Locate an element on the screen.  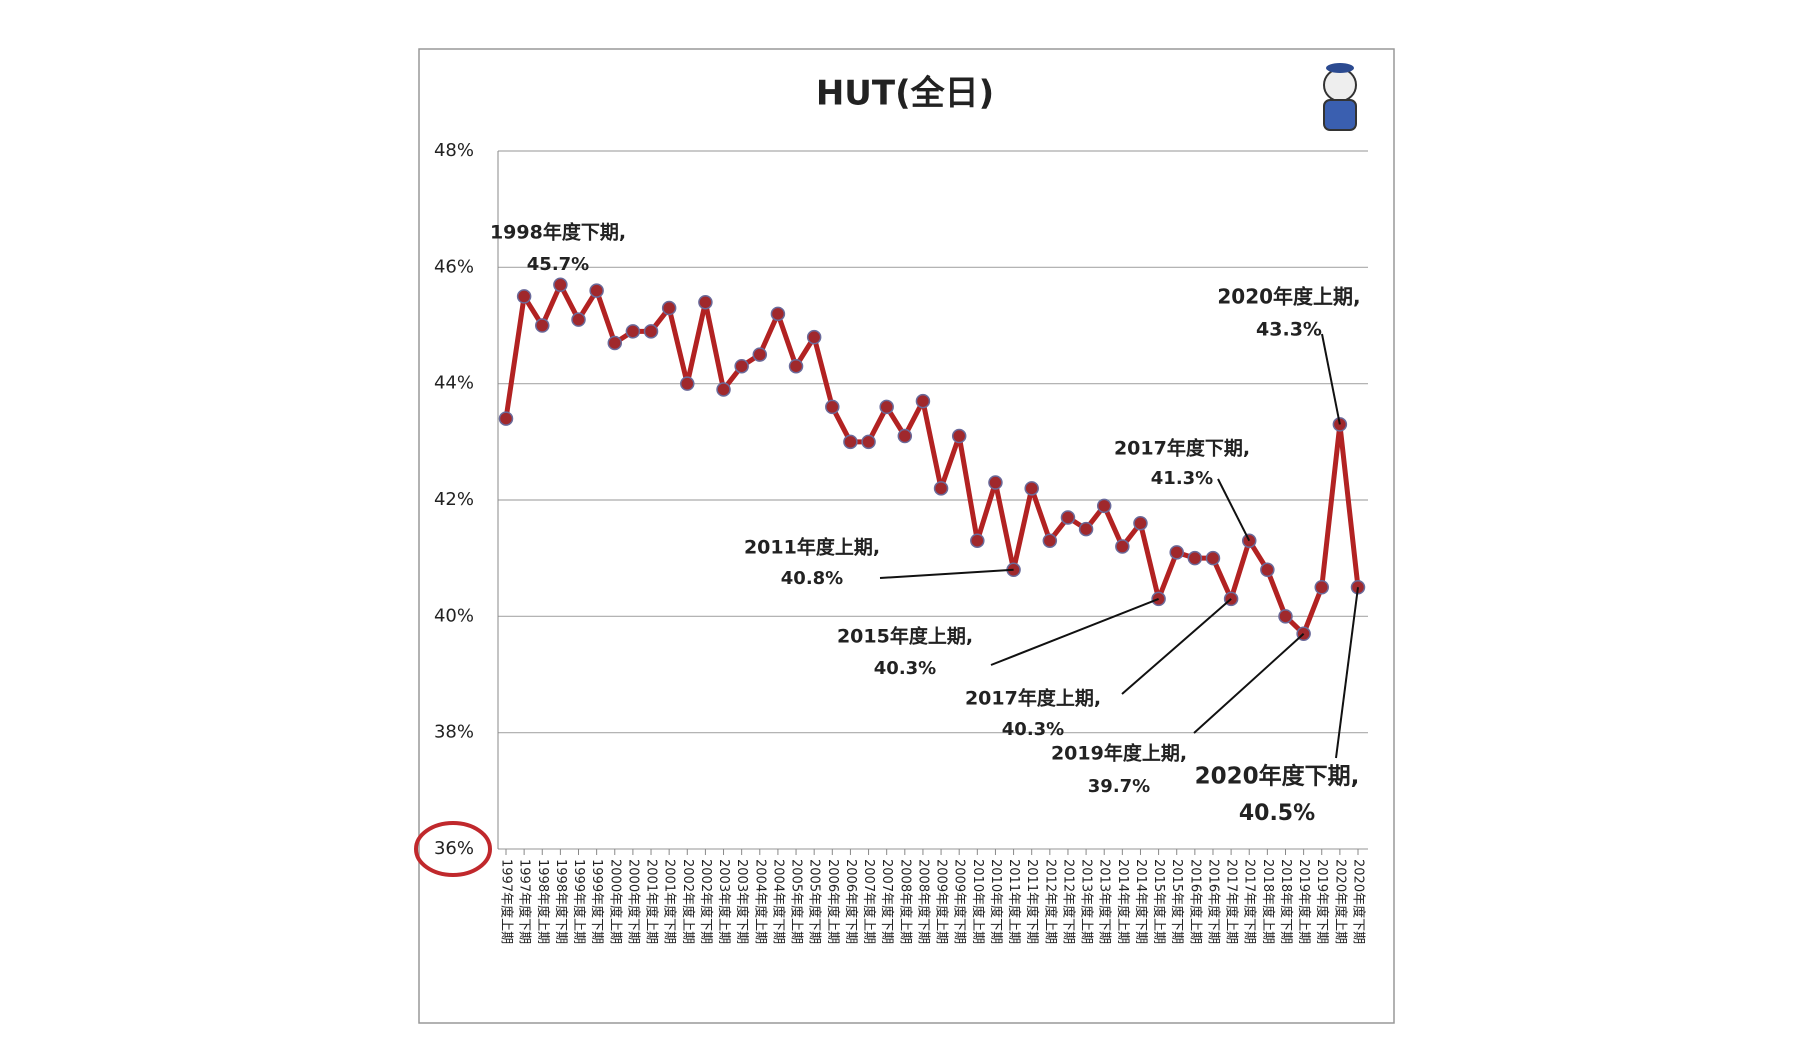
x-tick-label: 1998年度上期 is located at coordinates (543, 901).